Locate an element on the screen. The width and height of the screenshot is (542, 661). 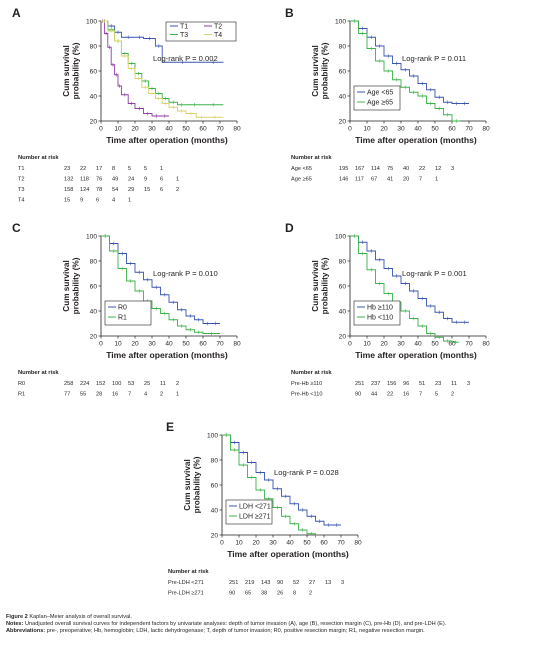
series-line-t4 is located at coordinates (162, 69).